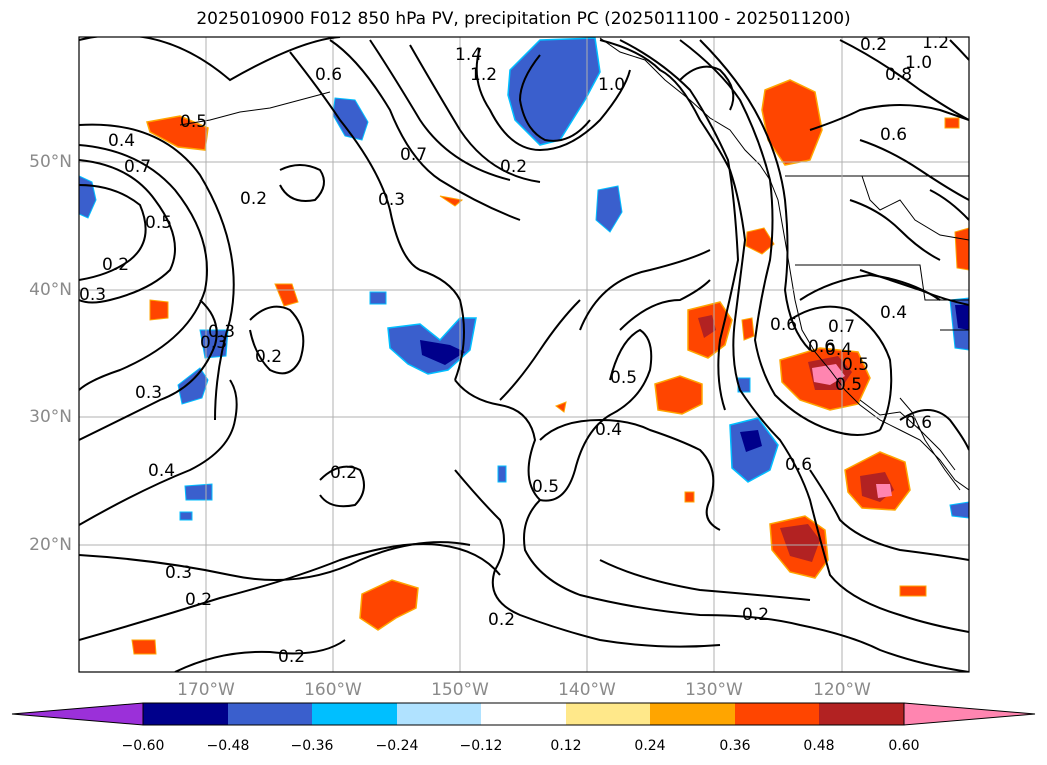 Image resolution: width=1047 pixels, height=765 pixels. What do you see at coordinates (333, 690) in the screenshot?
I see `lon-label-160w: 160°W` at bounding box center [333, 690].